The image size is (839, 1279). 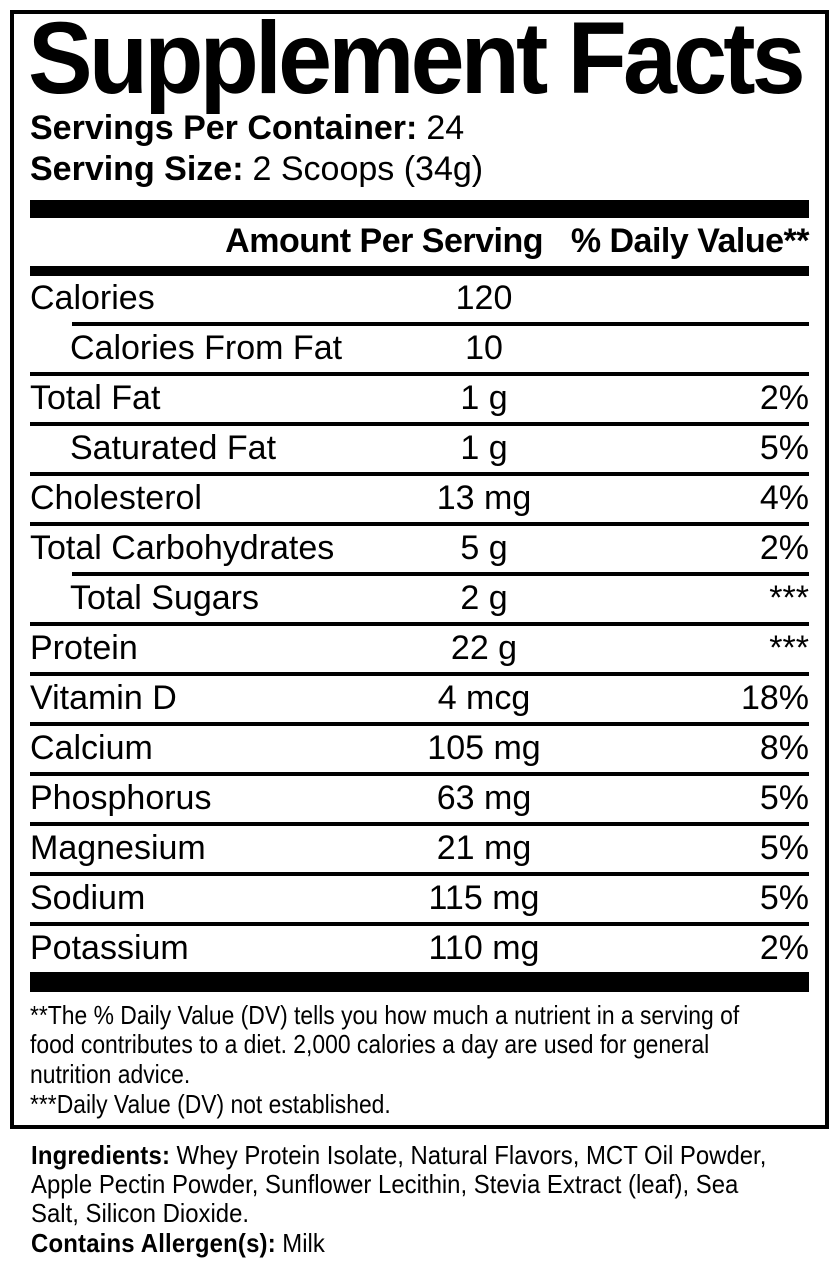 I want to click on nutrient-name: Total Fat, so click(x=95, y=398).